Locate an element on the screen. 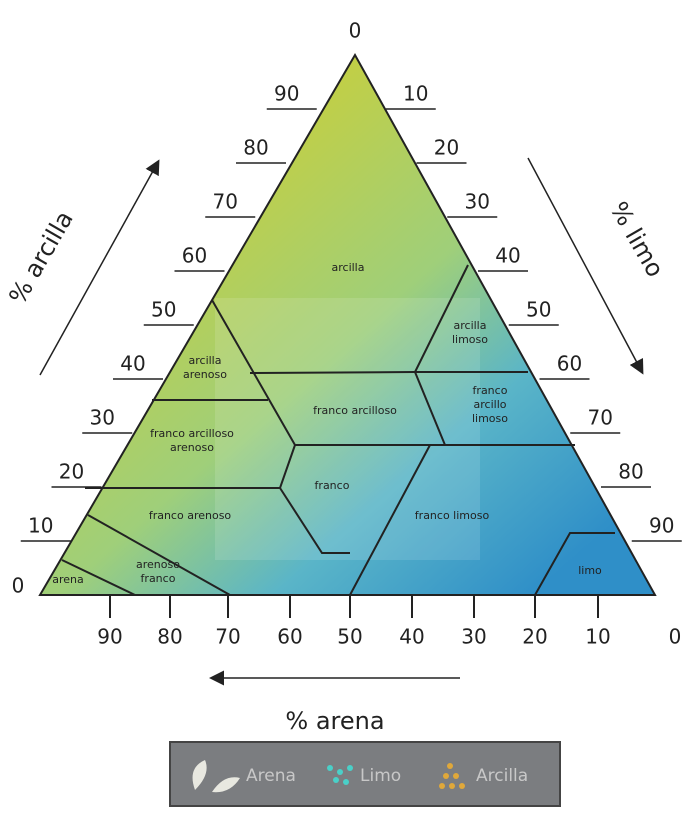 This screenshot has height=815, width=686. legend-label: Arena is located at coordinates (271, 776).